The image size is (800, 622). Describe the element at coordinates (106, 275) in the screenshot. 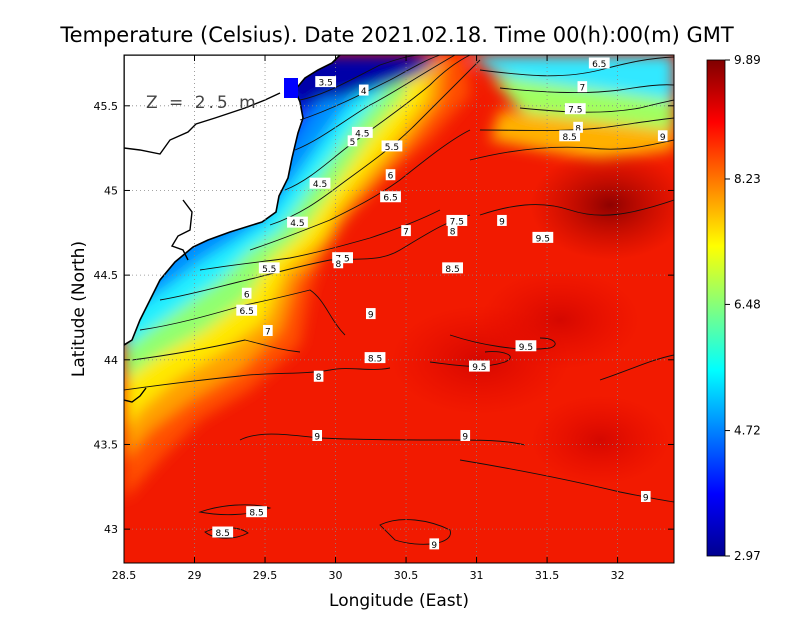

I see `y-tick-label: 44.5` at that location.